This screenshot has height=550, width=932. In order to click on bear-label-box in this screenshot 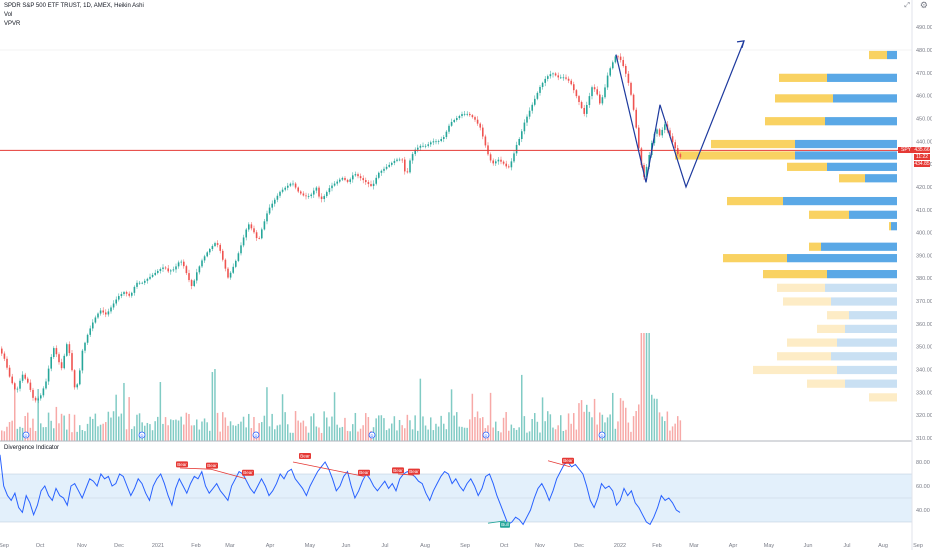, I will do `click(364, 472)`.